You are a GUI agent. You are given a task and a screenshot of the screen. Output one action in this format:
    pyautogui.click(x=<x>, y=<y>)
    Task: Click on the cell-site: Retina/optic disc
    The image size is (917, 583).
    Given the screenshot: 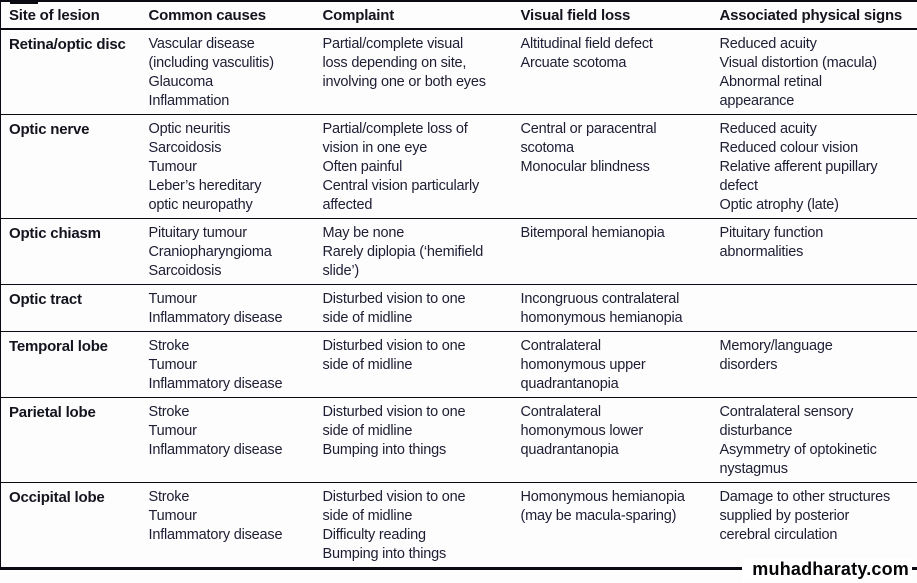 What is the action you would take?
    pyautogui.click(x=74, y=72)
    